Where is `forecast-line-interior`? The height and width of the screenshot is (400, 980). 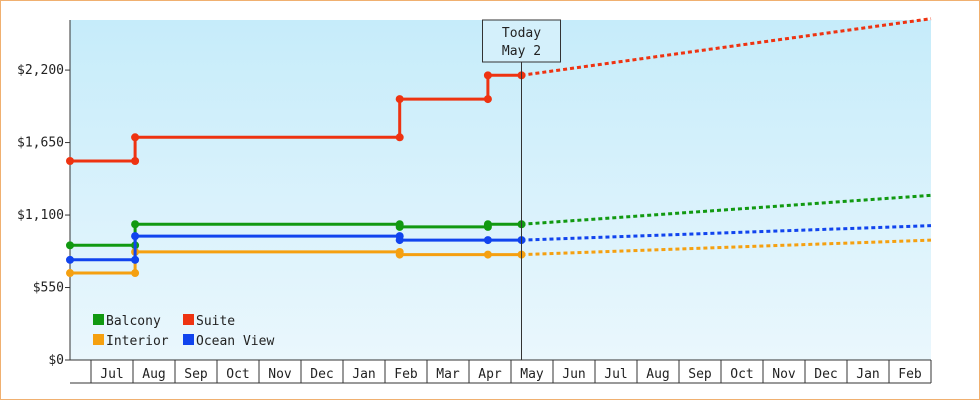 forecast-line-interior is located at coordinates (726, 247).